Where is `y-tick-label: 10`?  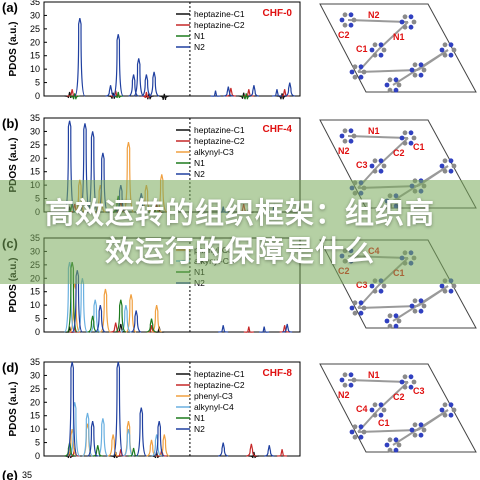 y-tick-label: 10 is located at coordinates (35, 305).